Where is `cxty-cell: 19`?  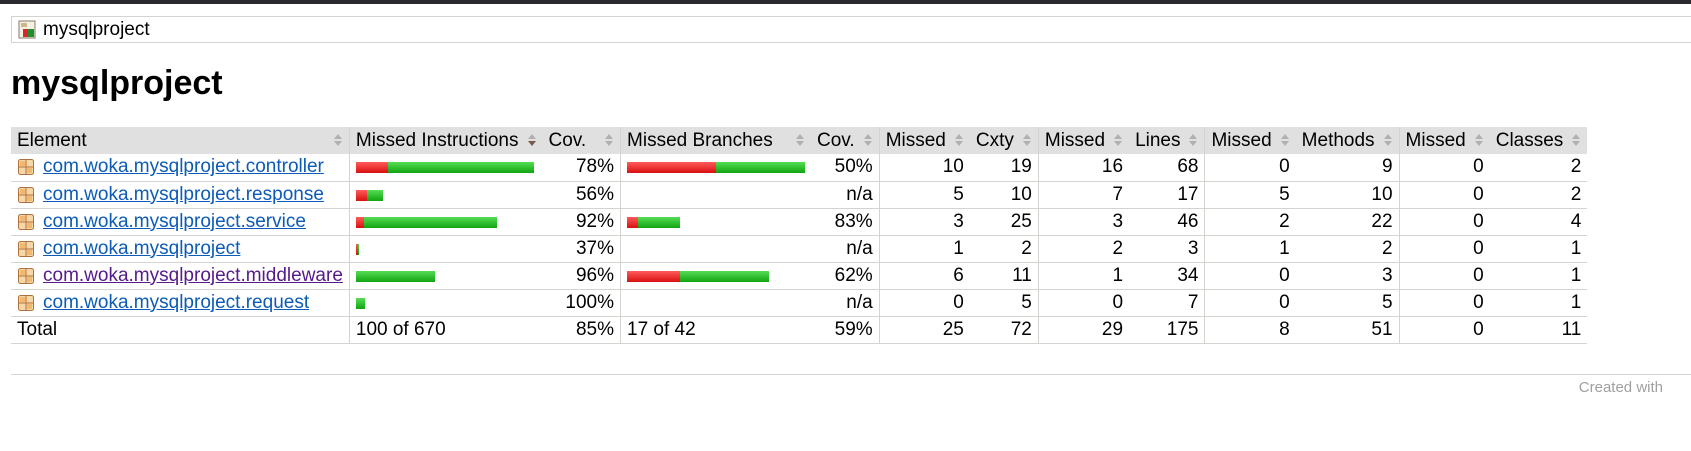
cxty-cell: 19 is located at coordinates (1004, 168).